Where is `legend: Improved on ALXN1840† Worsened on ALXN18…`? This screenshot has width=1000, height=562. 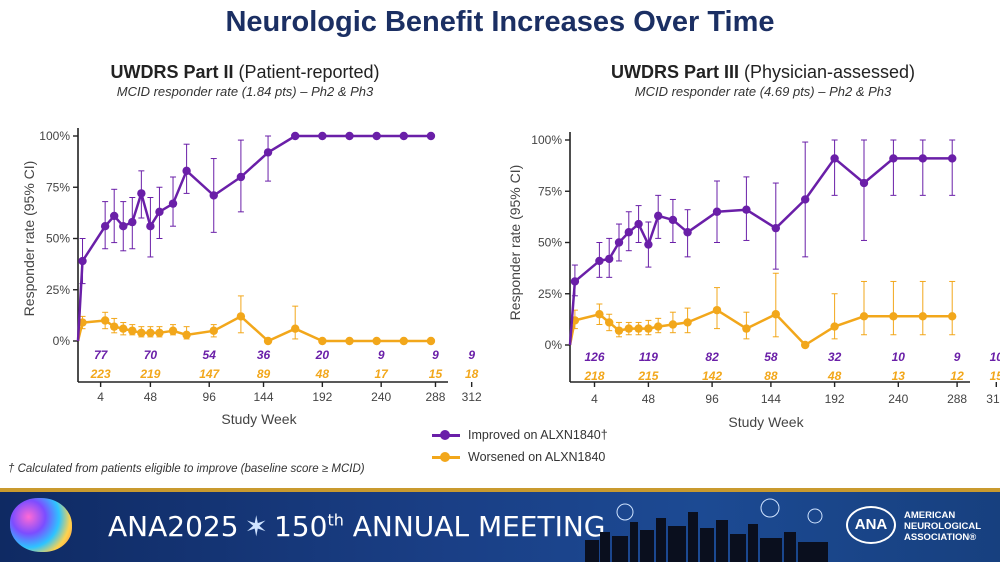
legend: Improved on ALXN1840† Worsened on ALXN18… is located at coordinates (520, 446).